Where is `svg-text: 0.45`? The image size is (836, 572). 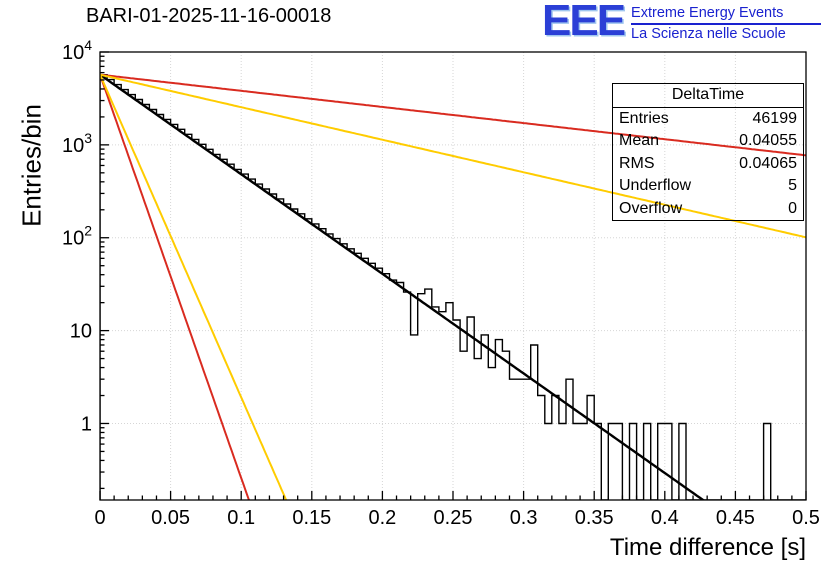 svg-text: 0.45 is located at coordinates (735, 518).